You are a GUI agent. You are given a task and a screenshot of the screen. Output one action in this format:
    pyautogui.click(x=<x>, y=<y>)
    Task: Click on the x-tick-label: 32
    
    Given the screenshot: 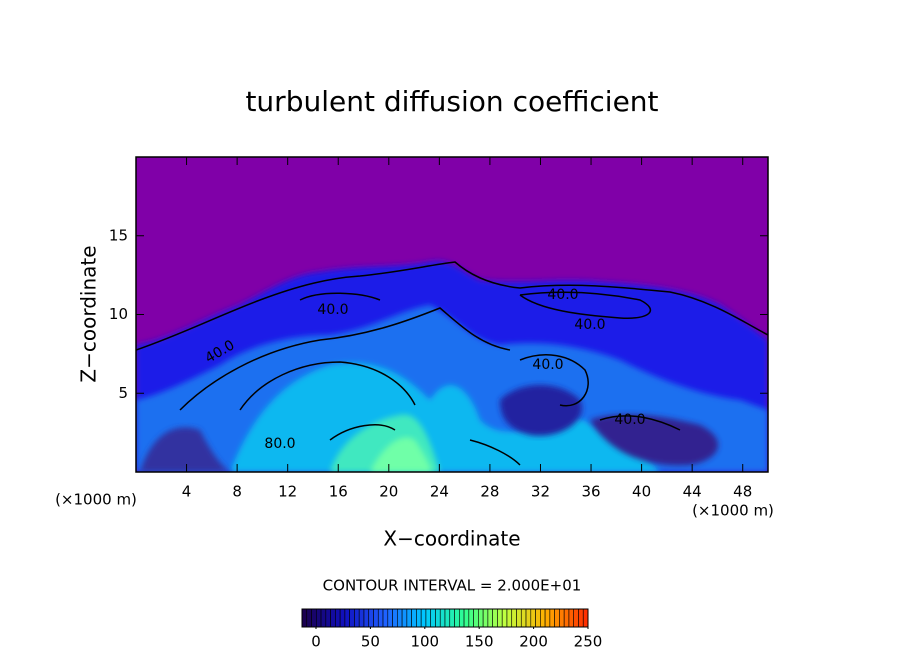 What is the action you would take?
    pyautogui.click(x=540, y=492)
    